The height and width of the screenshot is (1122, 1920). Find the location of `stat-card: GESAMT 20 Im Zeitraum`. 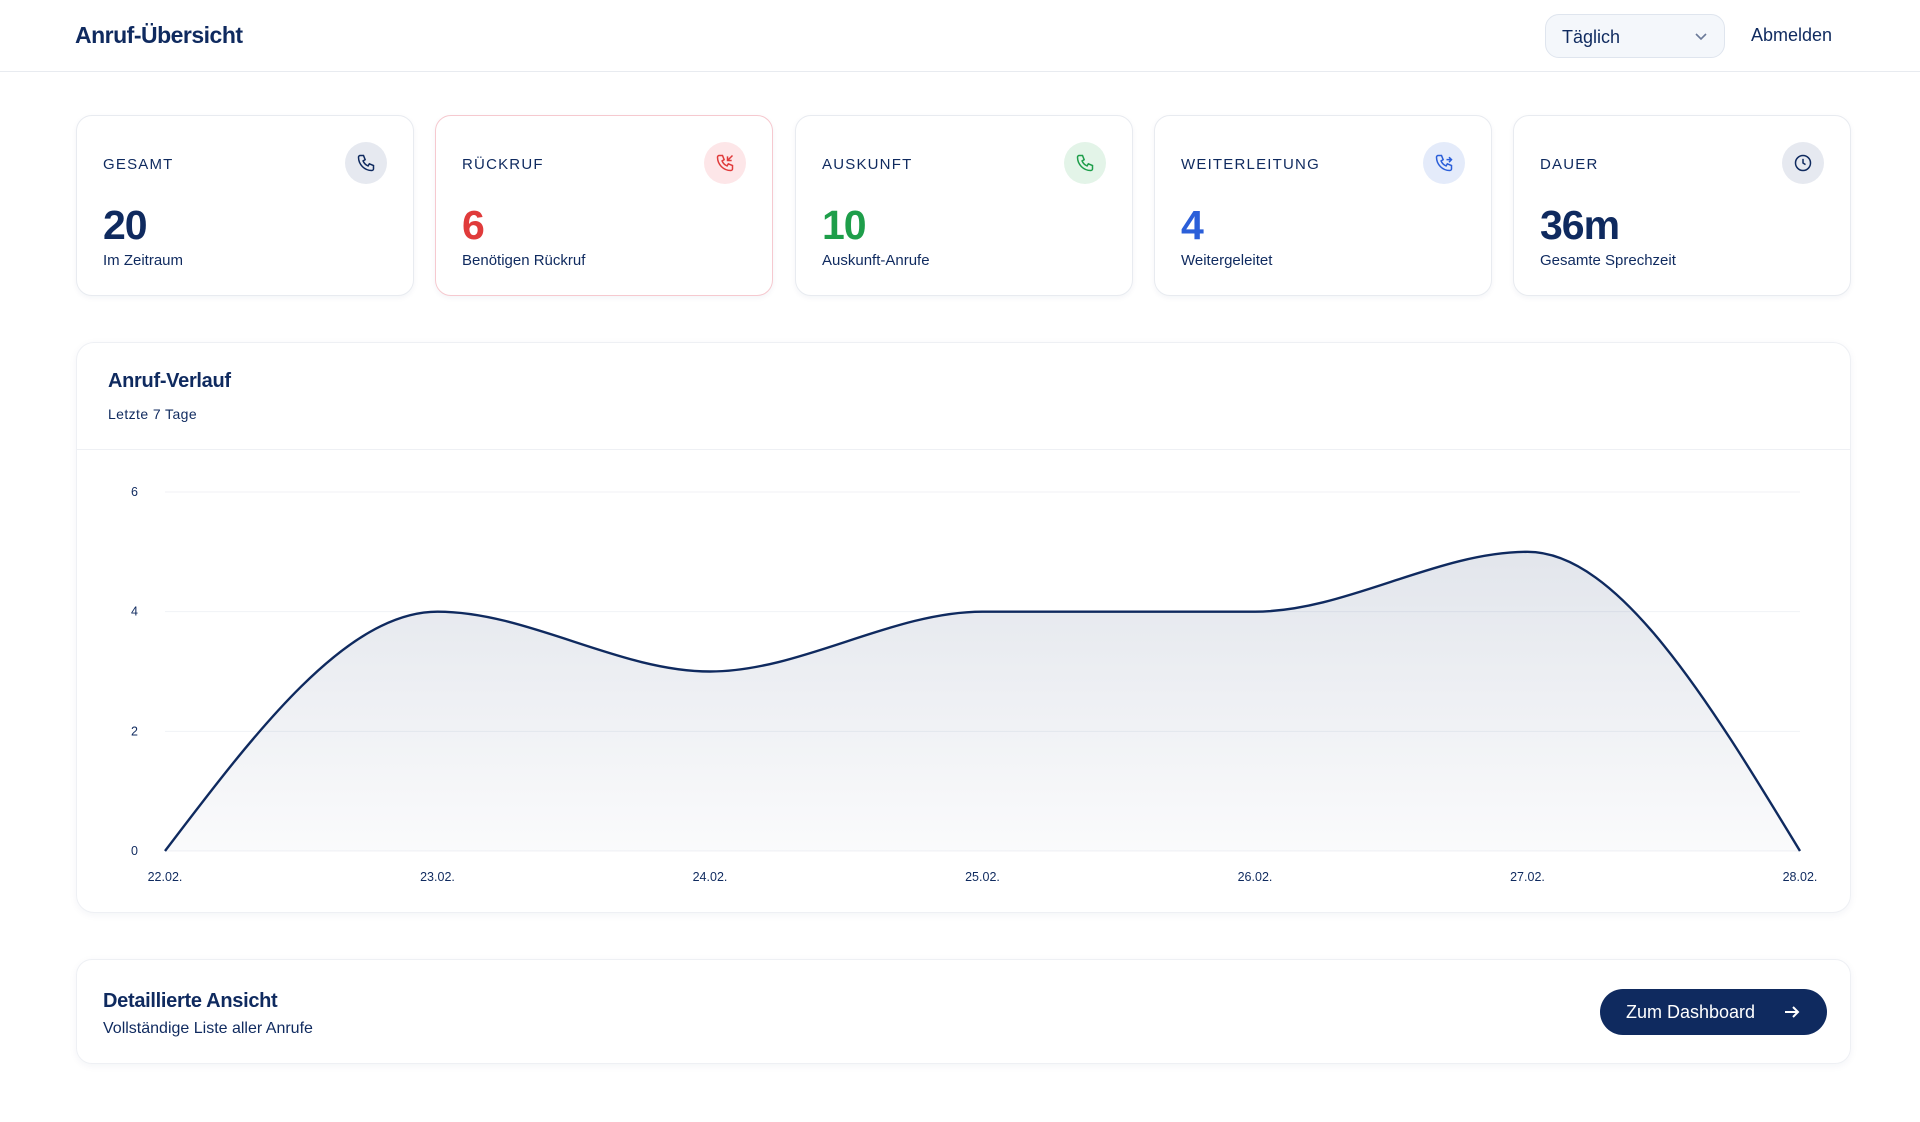

stat-card: GESAMT 20 Im Zeitraum is located at coordinates (245, 205).